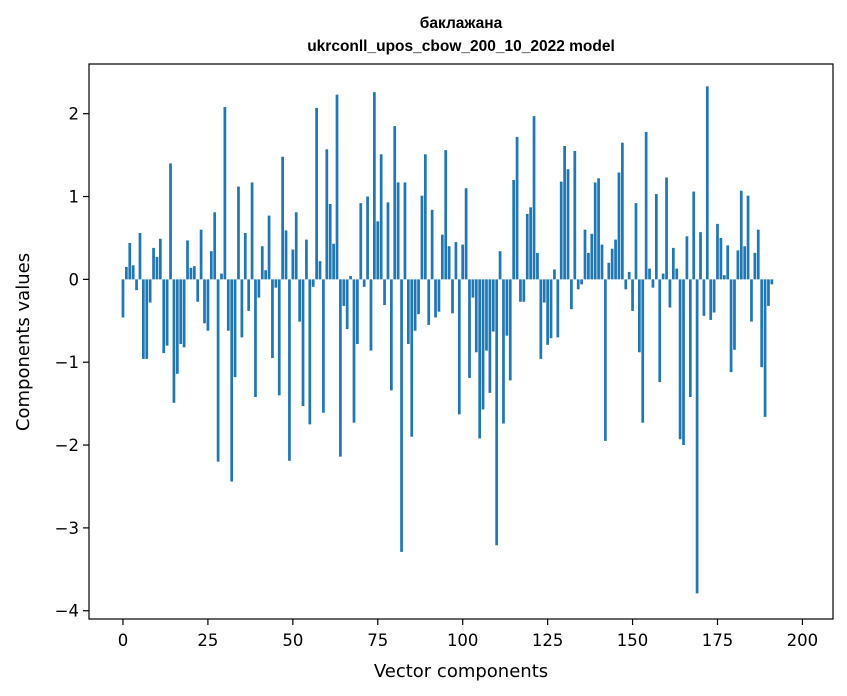 The height and width of the screenshot is (696, 847). What do you see at coordinates (23, 342) in the screenshot?
I see `y-axis-label: Components values` at bounding box center [23, 342].